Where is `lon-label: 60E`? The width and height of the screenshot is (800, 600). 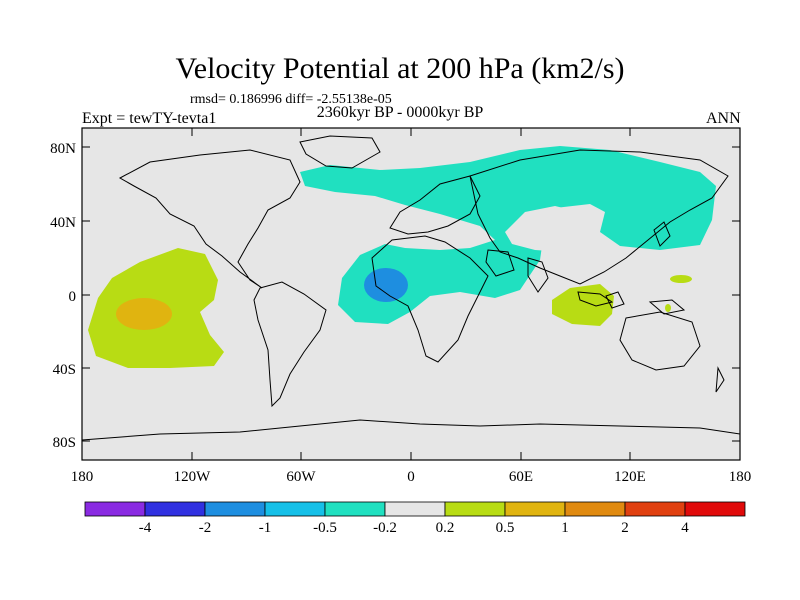
lon-label: 60E is located at coordinates (521, 477).